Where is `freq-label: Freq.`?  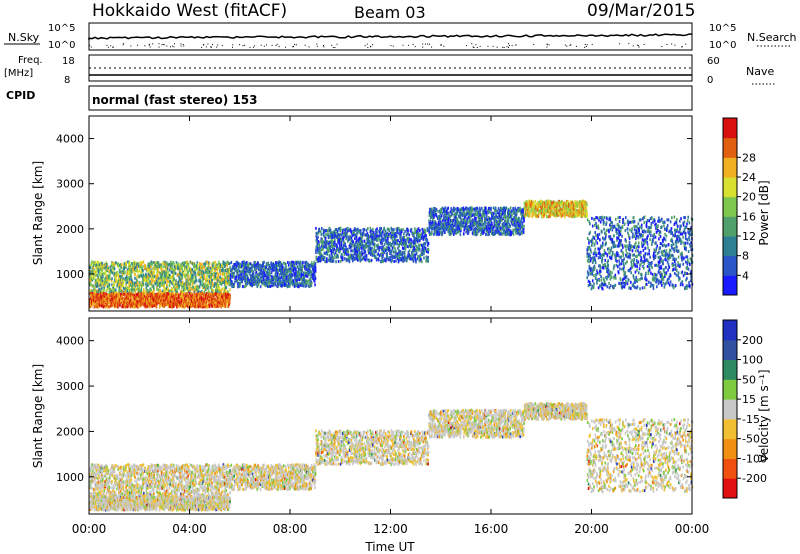
freq-label: Freq. is located at coordinates (30, 60).